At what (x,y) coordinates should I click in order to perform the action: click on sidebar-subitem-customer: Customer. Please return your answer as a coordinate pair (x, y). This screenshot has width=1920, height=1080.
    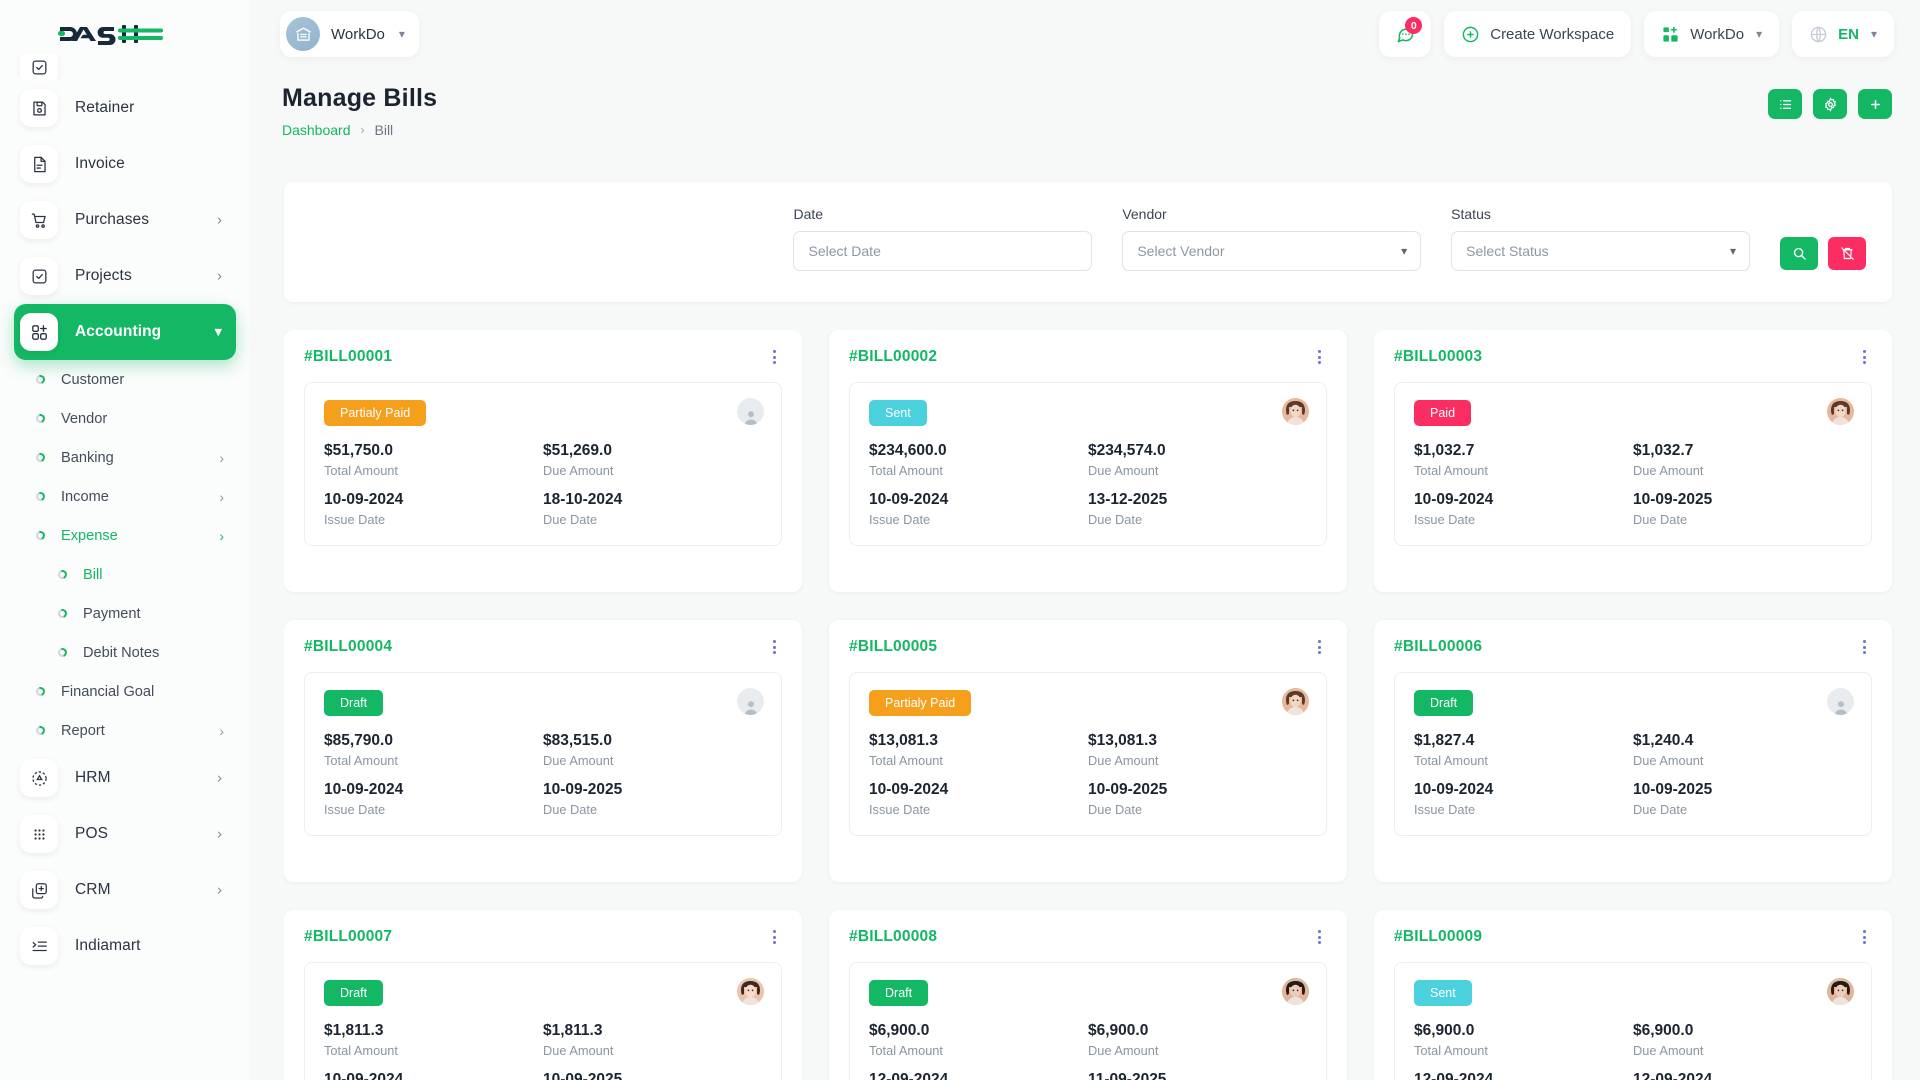
    Looking at the image, I should click on (125, 379).